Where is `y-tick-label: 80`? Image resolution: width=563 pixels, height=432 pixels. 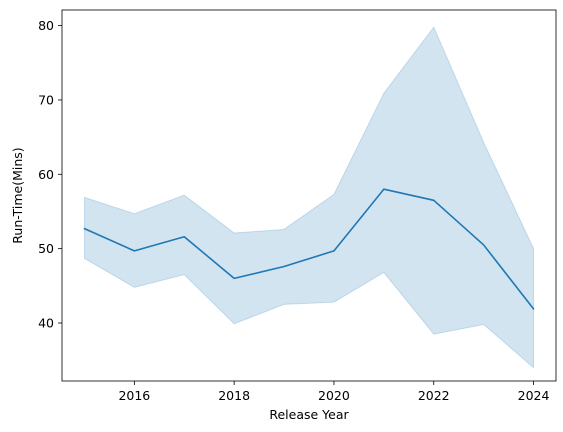
y-tick-label: 80 is located at coordinates (46, 25).